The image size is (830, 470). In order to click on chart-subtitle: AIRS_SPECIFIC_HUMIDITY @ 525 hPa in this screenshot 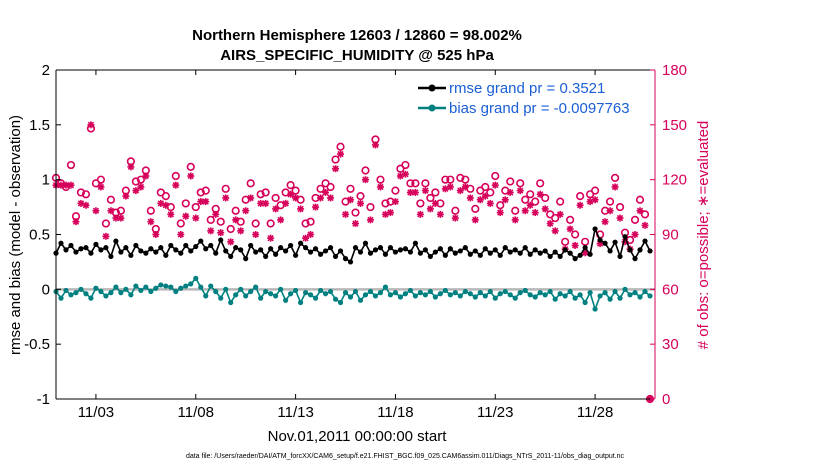, I will do `click(357, 55)`.